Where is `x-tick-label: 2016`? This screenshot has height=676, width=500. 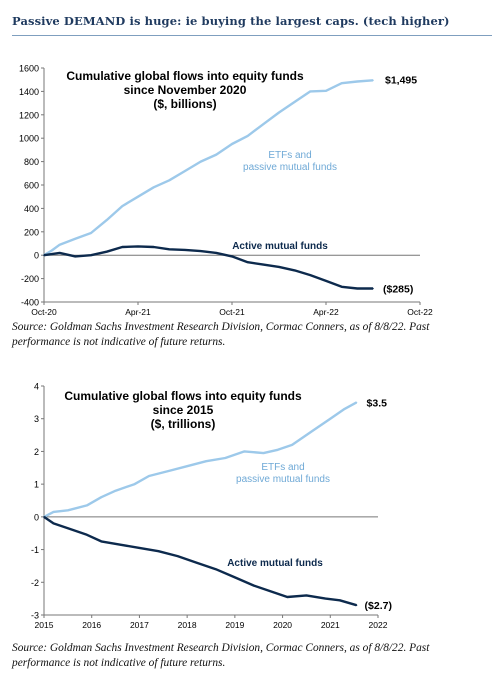
x-tick-label: 2016 is located at coordinates (91, 625).